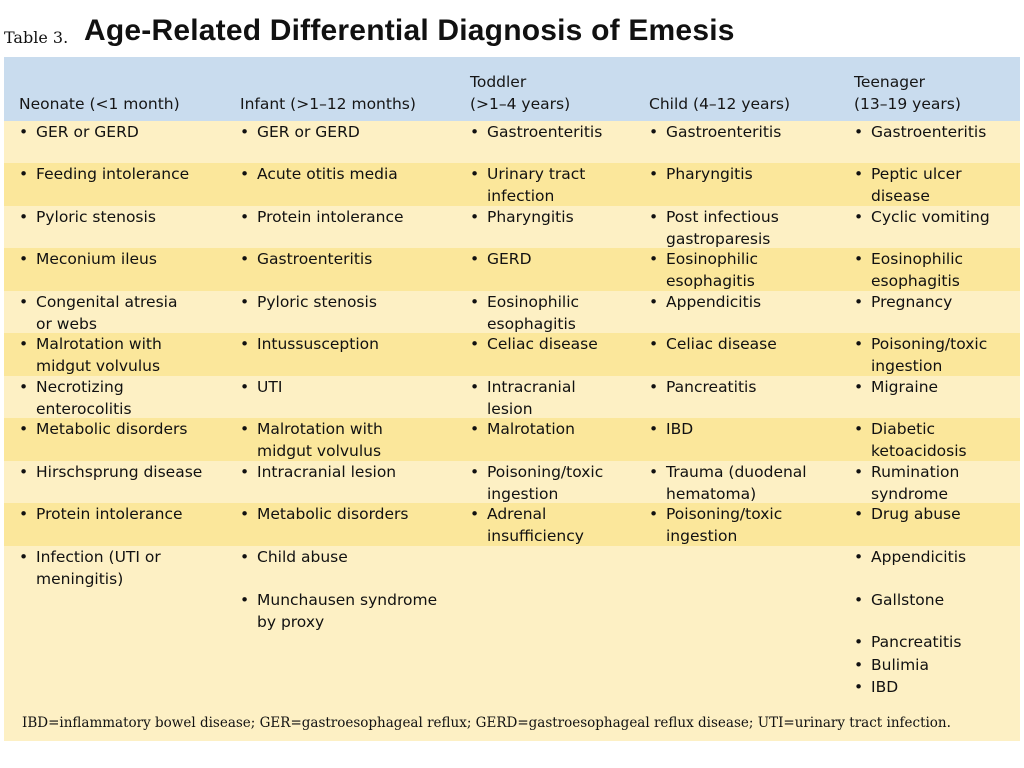 This screenshot has width=1024, height=768. Describe the element at coordinates (557, 430) in the screenshot. I see `table-cell: • Malrotation` at that location.